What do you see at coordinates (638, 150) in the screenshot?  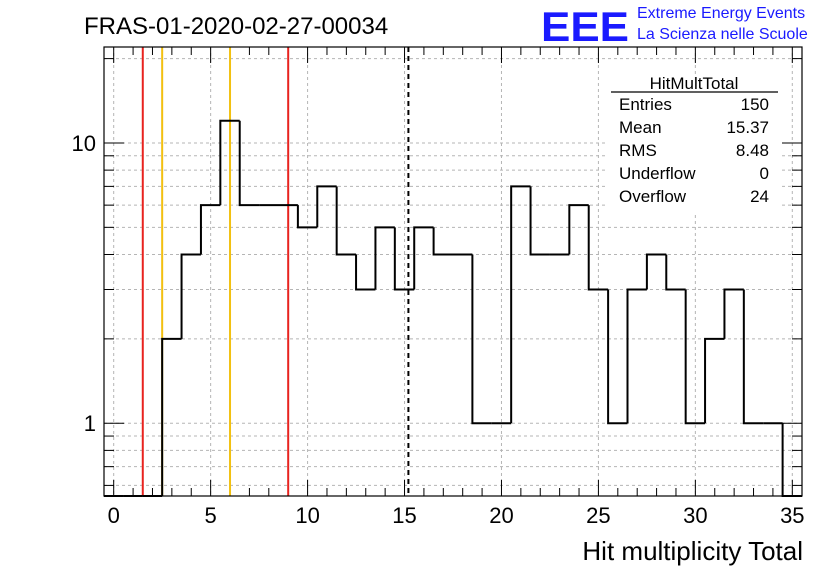 I see `stats-label: RMS` at bounding box center [638, 150].